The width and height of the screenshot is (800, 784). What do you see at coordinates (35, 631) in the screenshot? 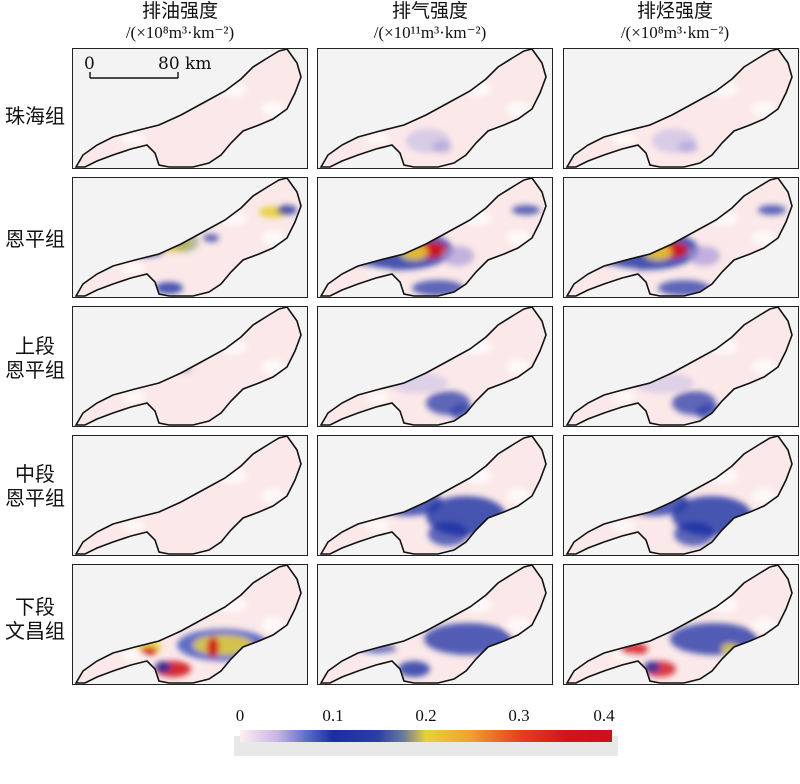
I see `row-label-lower-wenchang-line2: 文昌组` at bounding box center [35, 631].